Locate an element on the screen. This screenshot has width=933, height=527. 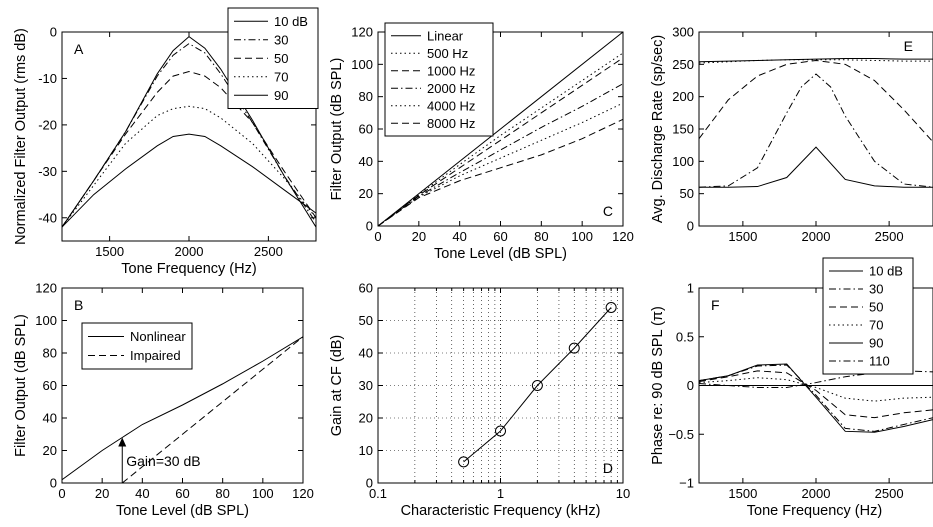
y-tick-label: 30 is located at coordinates (366, 385).